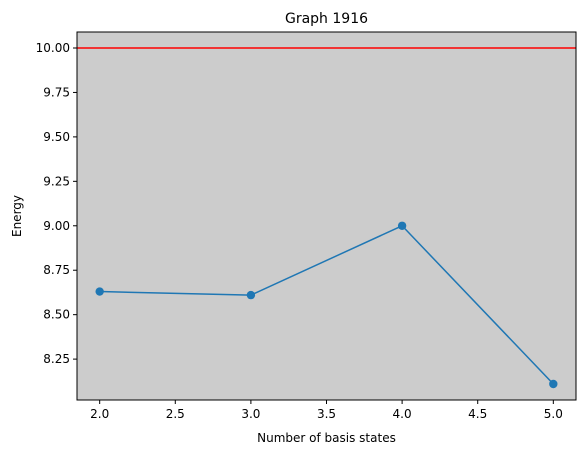 The image size is (584, 455). Describe the element at coordinates (56, 315) in the screenshot. I see `y-tick-label: 8.50` at that location.